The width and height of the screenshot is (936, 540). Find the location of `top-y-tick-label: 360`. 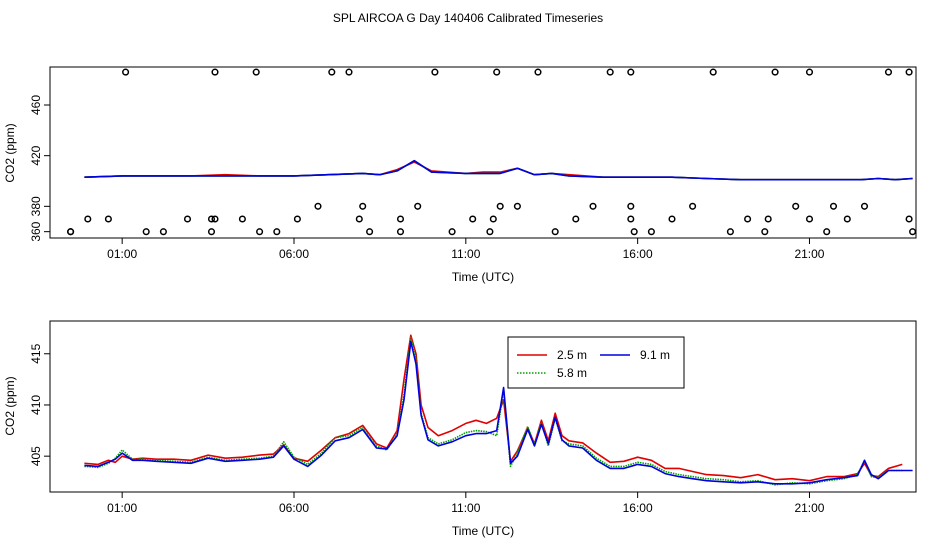

top-y-tick-label: 360 is located at coordinates (36, 231).